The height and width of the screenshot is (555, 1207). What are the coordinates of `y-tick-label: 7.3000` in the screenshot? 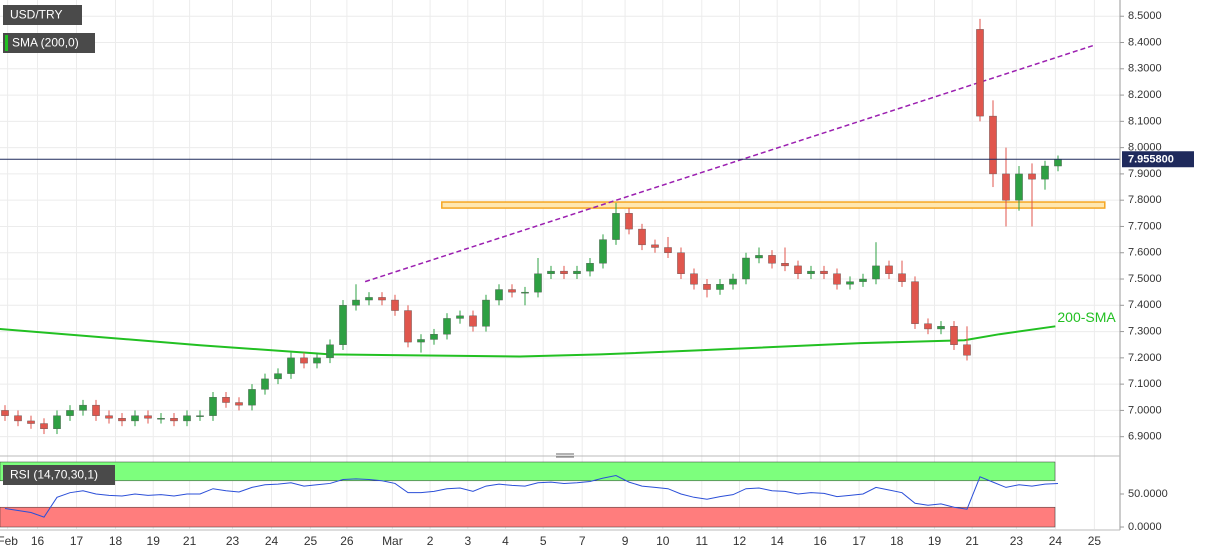 It's located at (1145, 331).